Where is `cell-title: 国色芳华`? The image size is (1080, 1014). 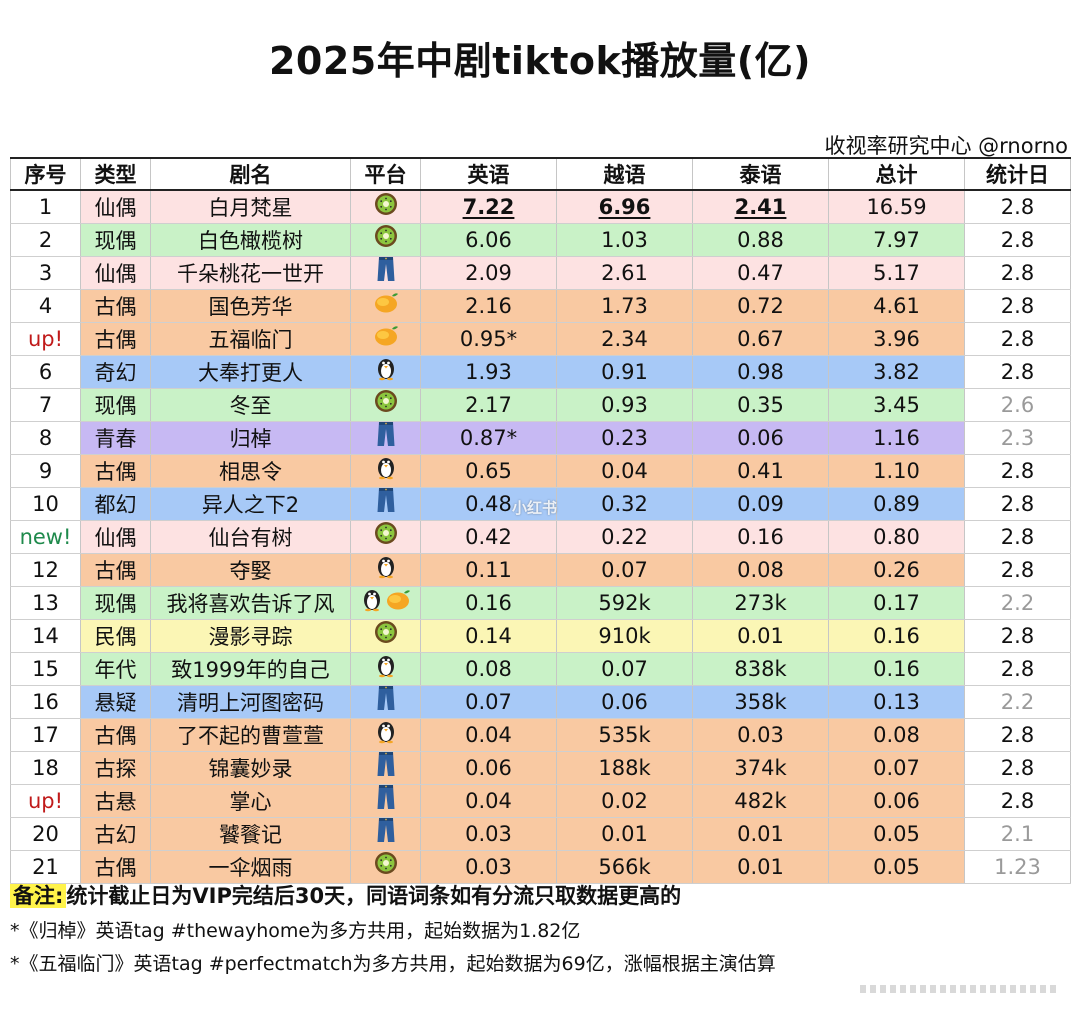
cell-title: 国色芳华 is located at coordinates (250, 306).